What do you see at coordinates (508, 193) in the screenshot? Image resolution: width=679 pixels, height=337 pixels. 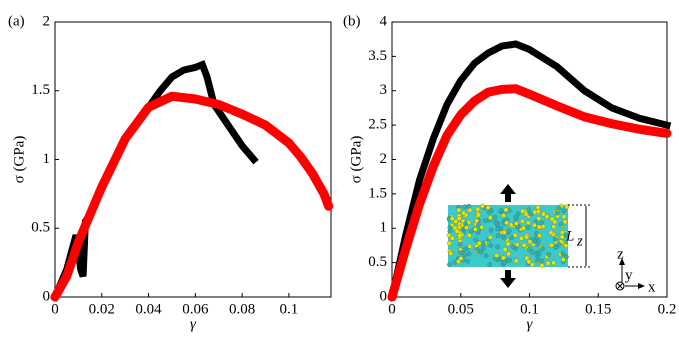 I see `arrow-up` at bounding box center [508, 193].